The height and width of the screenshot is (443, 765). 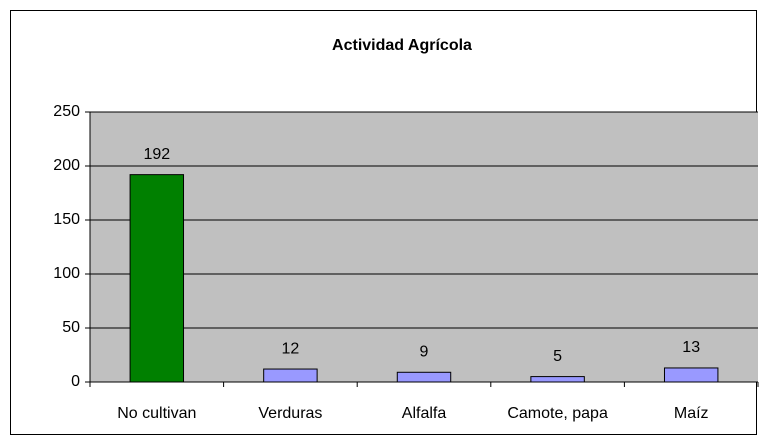 What do you see at coordinates (424, 351) in the screenshot?
I see `value-label: 9` at bounding box center [424, 351].